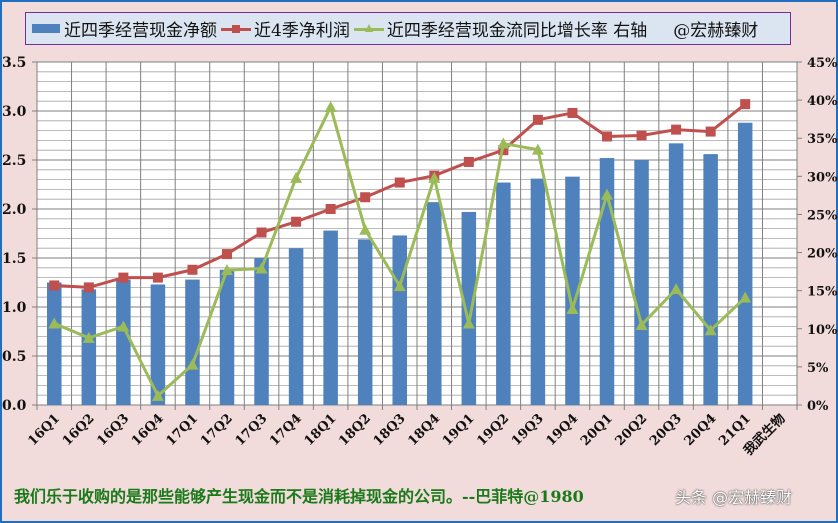  I want to click on legend-label: 近四季经营现金流同比增长率 右轴, so click(517, 31).